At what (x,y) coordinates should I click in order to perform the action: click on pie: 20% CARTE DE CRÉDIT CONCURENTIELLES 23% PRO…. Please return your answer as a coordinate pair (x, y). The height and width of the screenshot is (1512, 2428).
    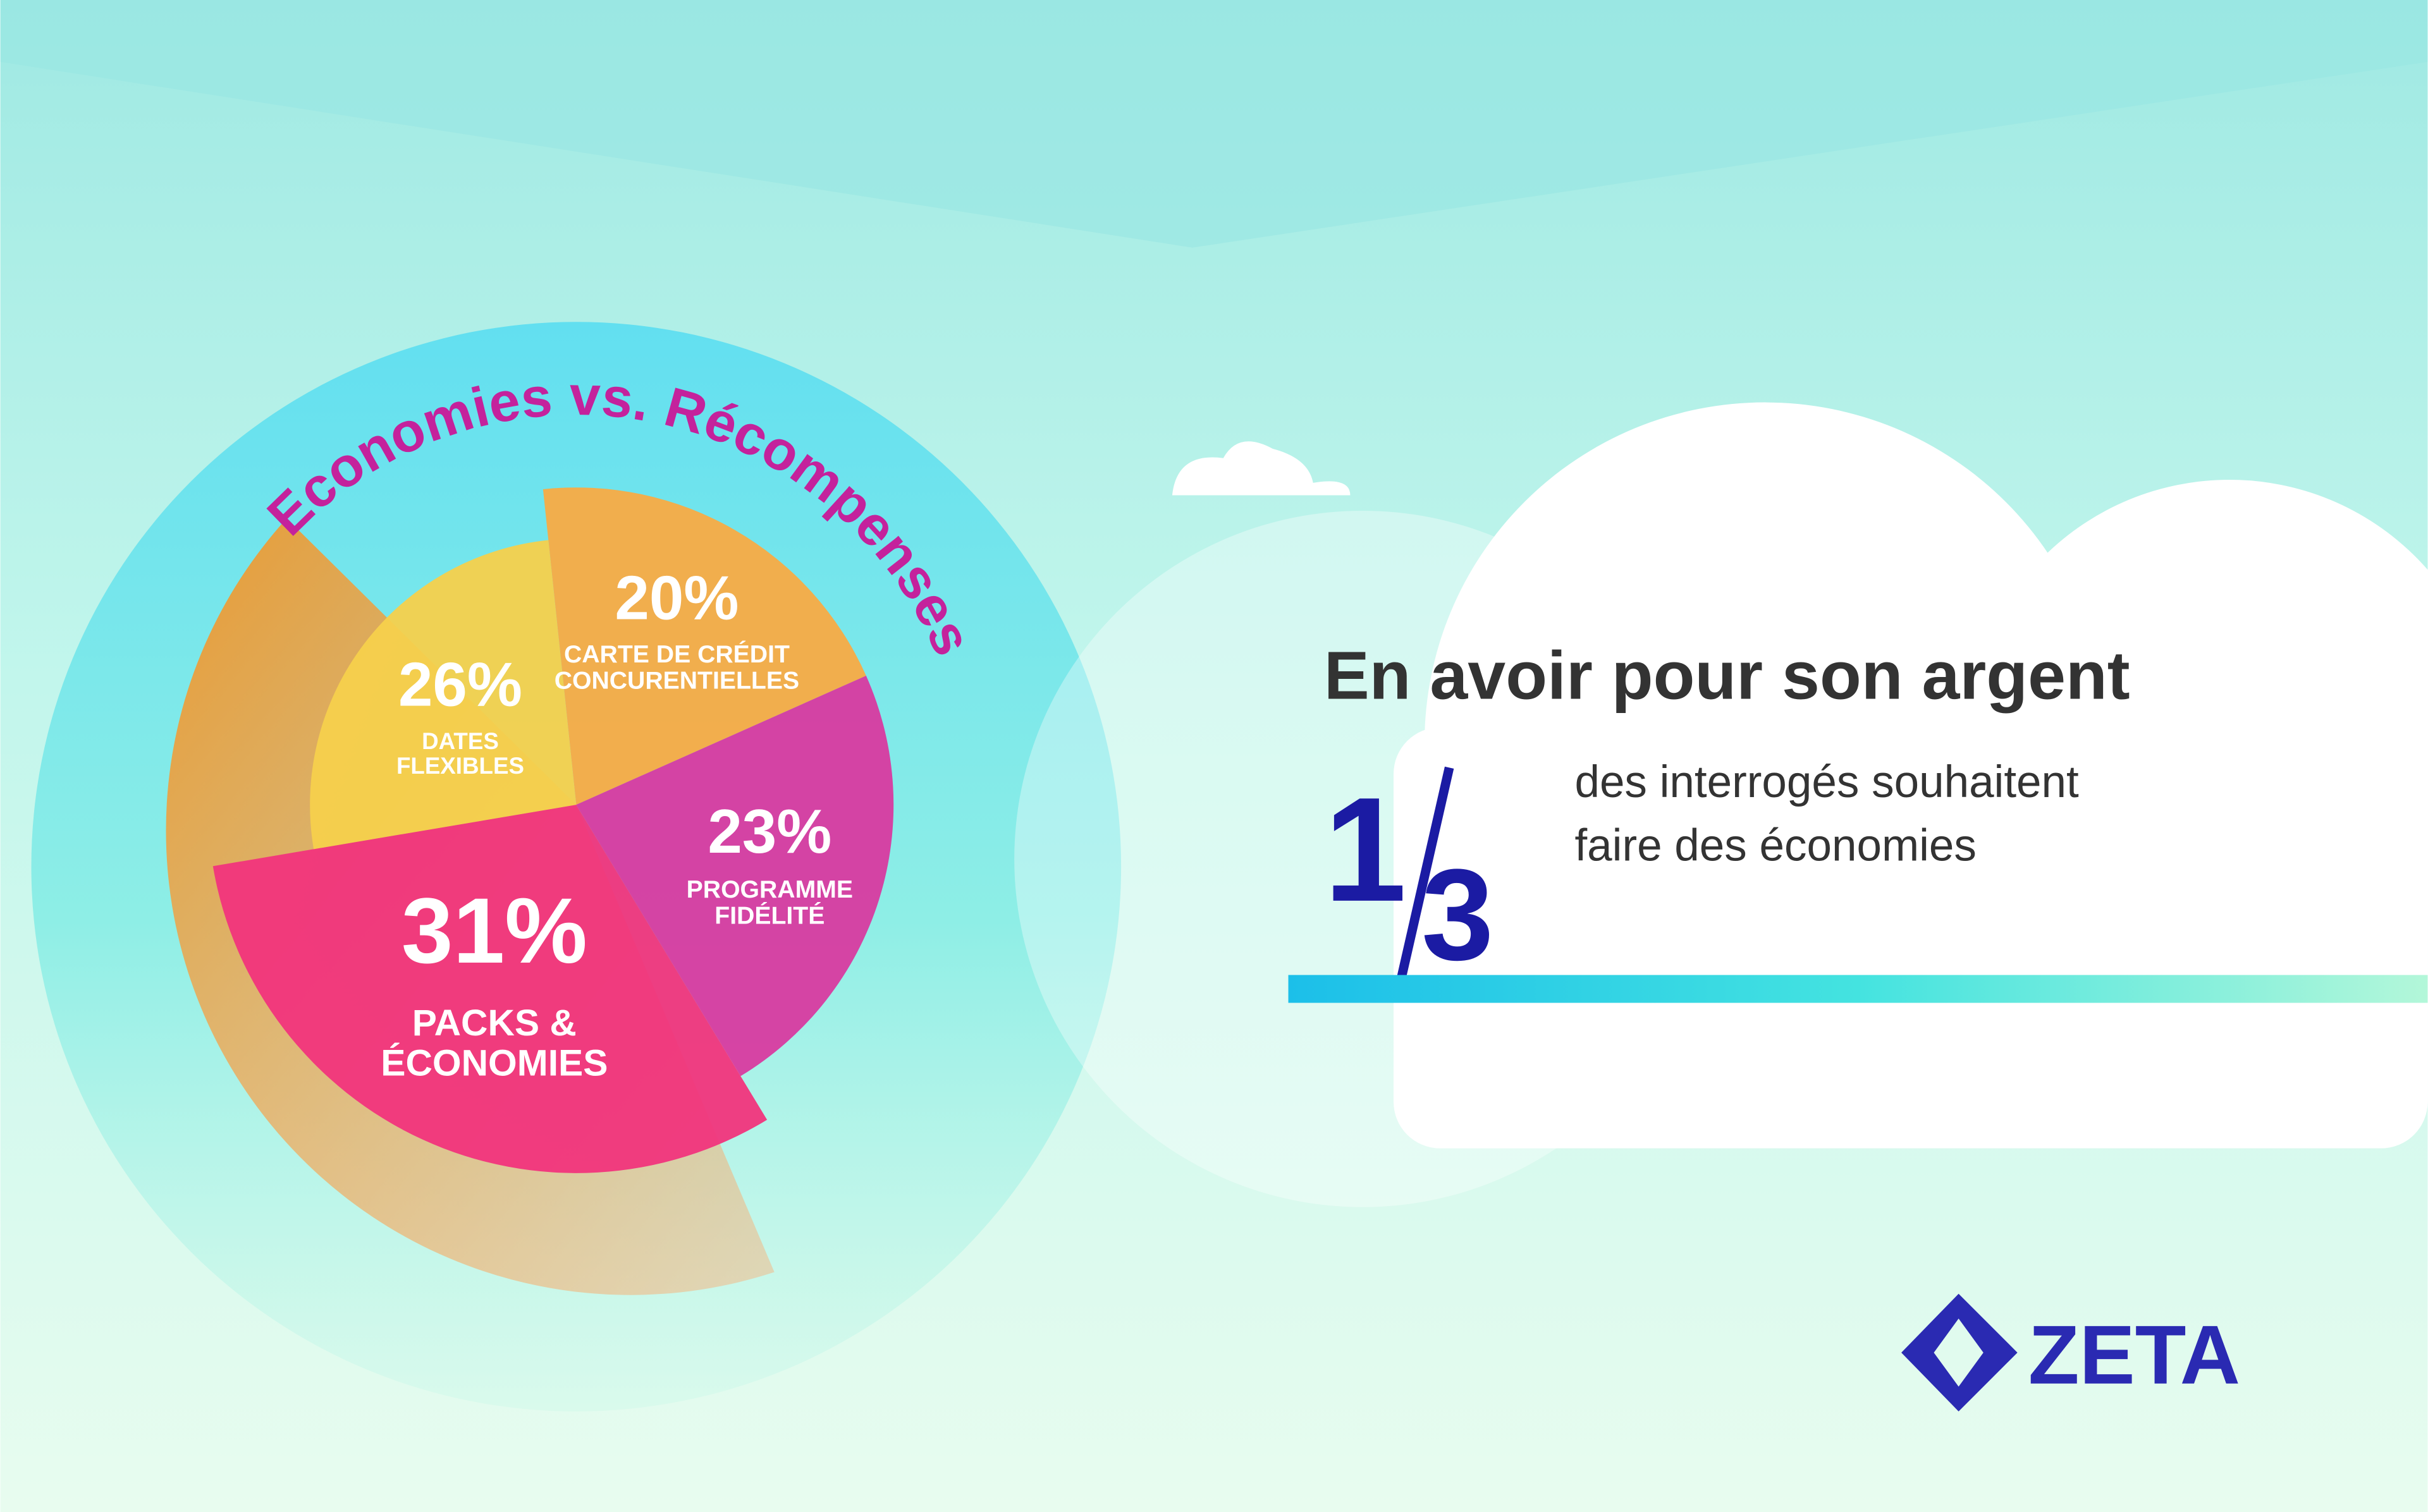
    Looking at the image, I should click on (553, 830).